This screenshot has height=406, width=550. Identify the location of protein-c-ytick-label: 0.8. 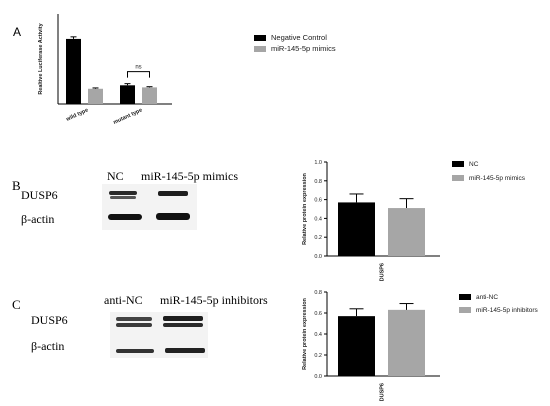
(318, 293).